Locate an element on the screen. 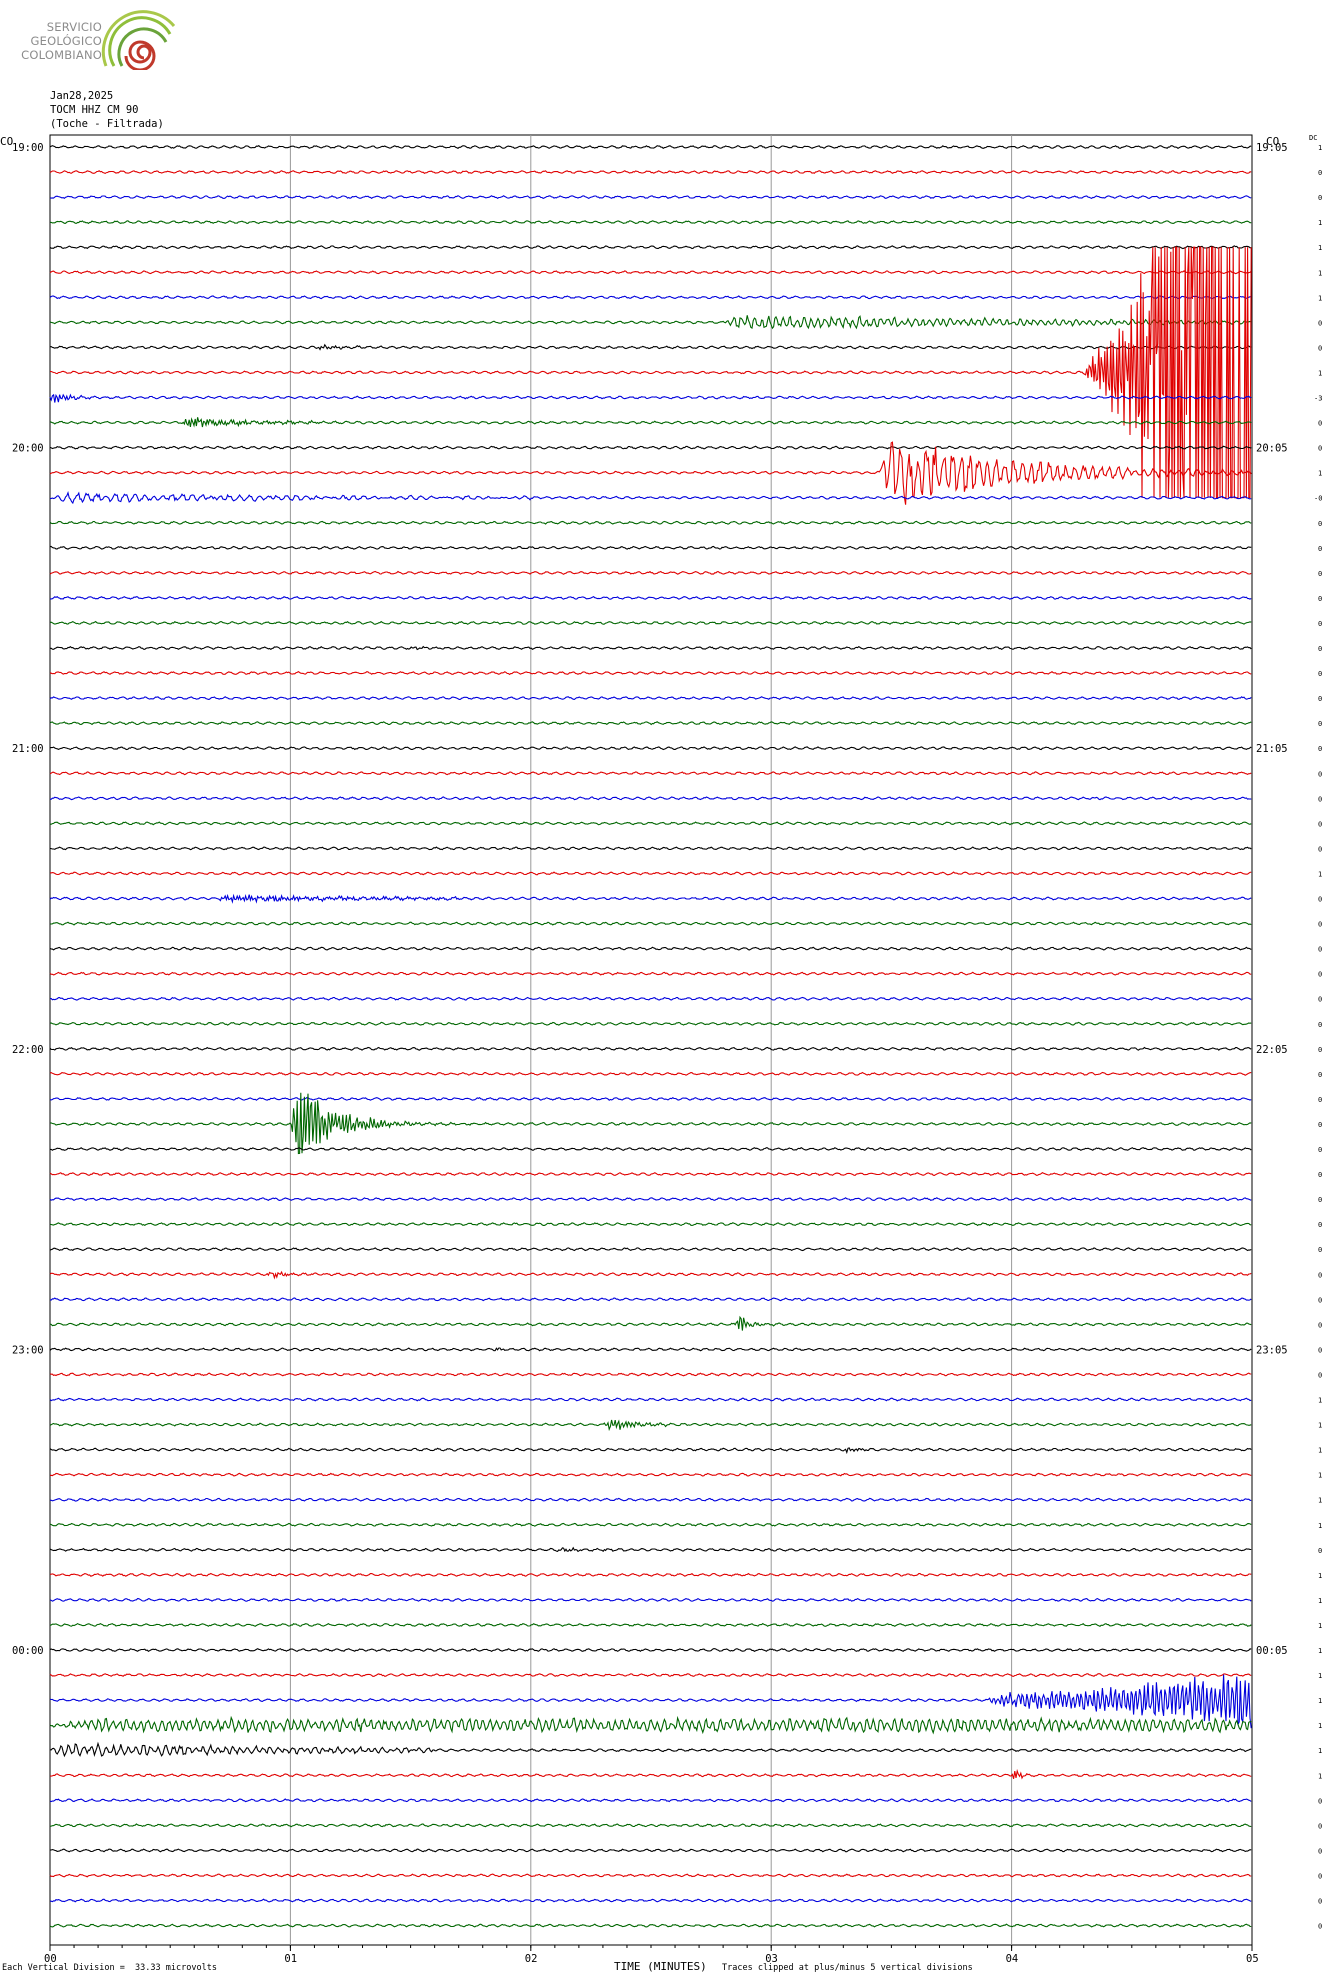  x-axis-label: TIME (MINUTES) is located at coordinates (660, 1966).